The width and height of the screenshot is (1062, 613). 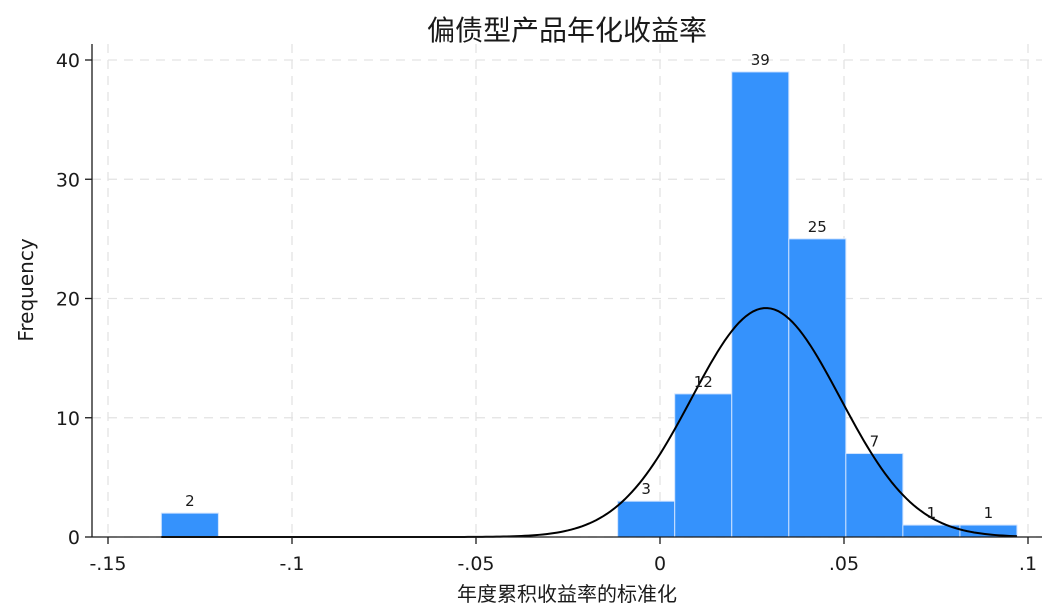 I want to click on y-tick-label-4: 40, so click(x=68, y=61).